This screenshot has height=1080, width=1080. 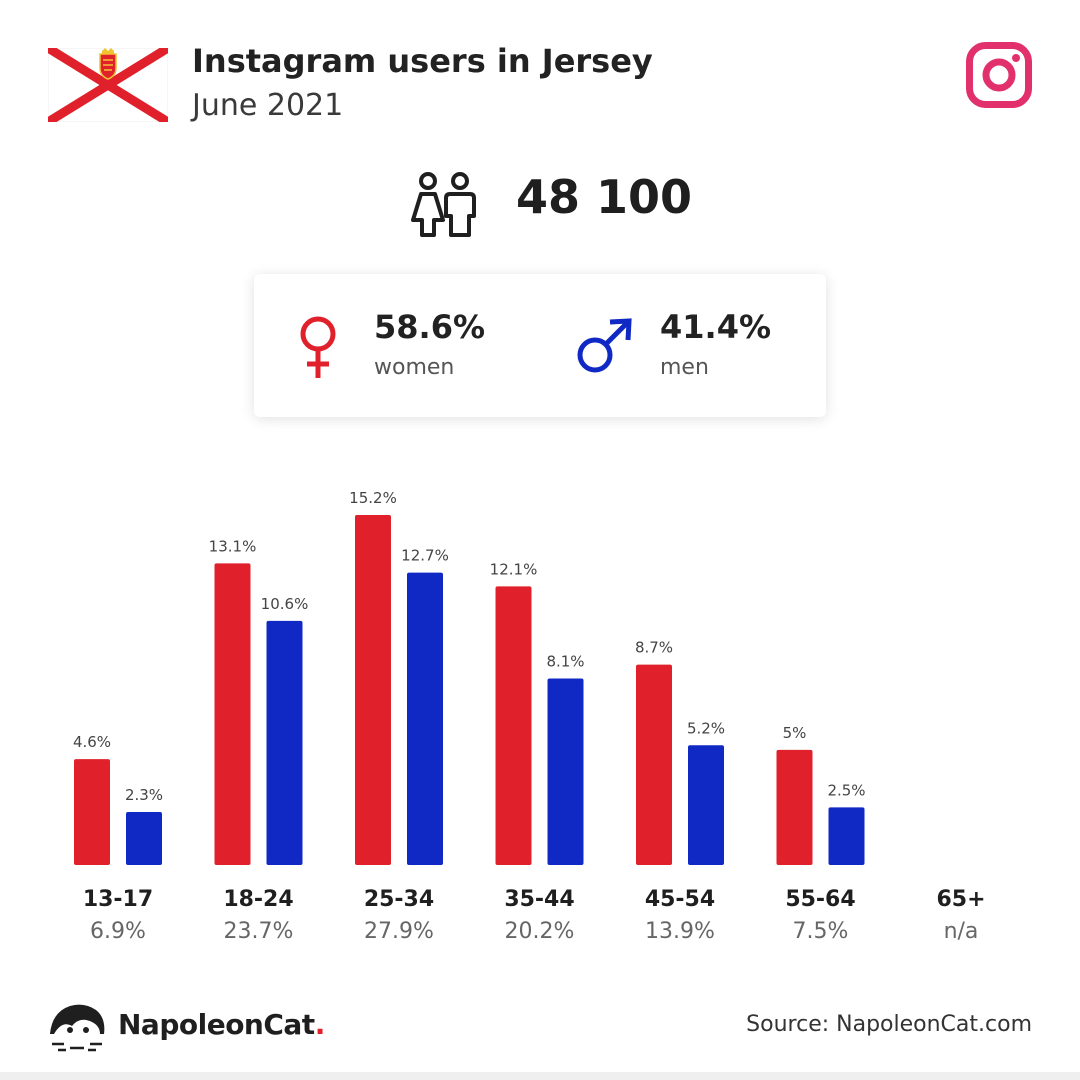 I want to click on category-label-55-64: 55-64, so click(x=820, y=899).